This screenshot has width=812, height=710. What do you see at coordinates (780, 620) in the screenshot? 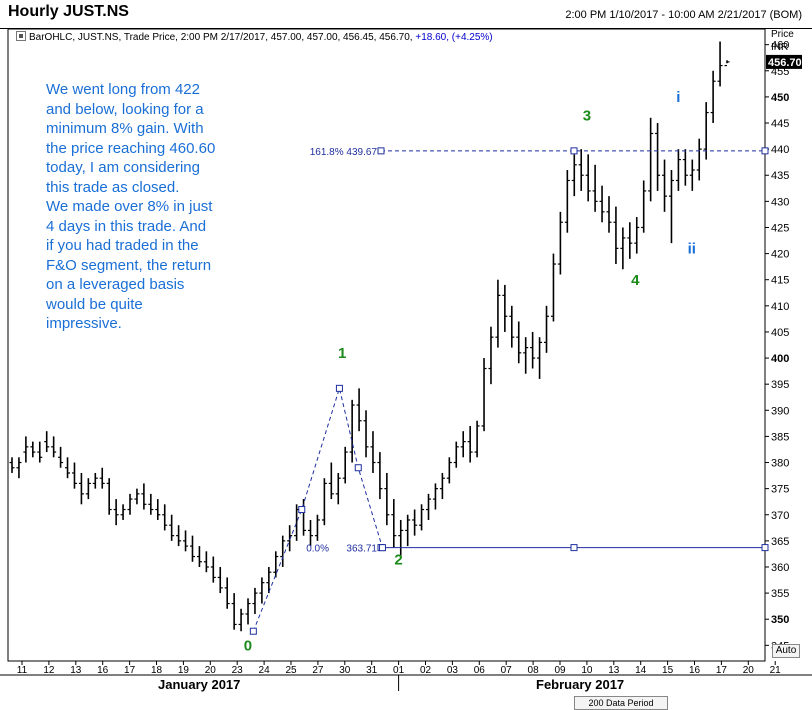
I see `y-tick-label: 350` at bounding box center [780, 620].